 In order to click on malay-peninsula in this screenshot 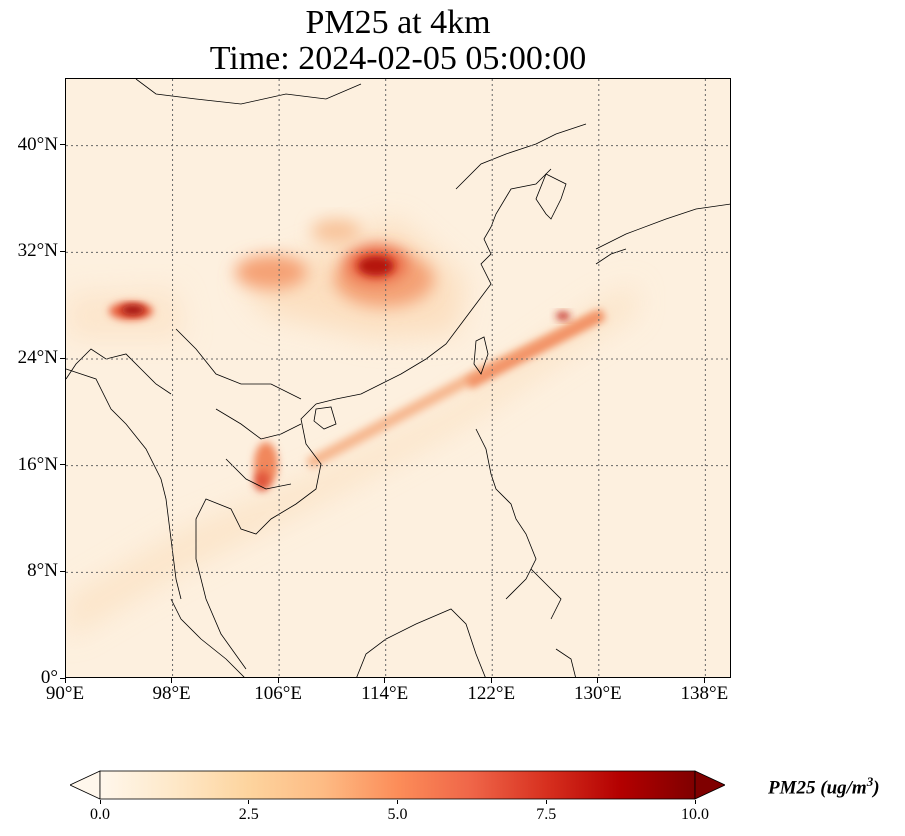, I will do `click(207, 637)`.